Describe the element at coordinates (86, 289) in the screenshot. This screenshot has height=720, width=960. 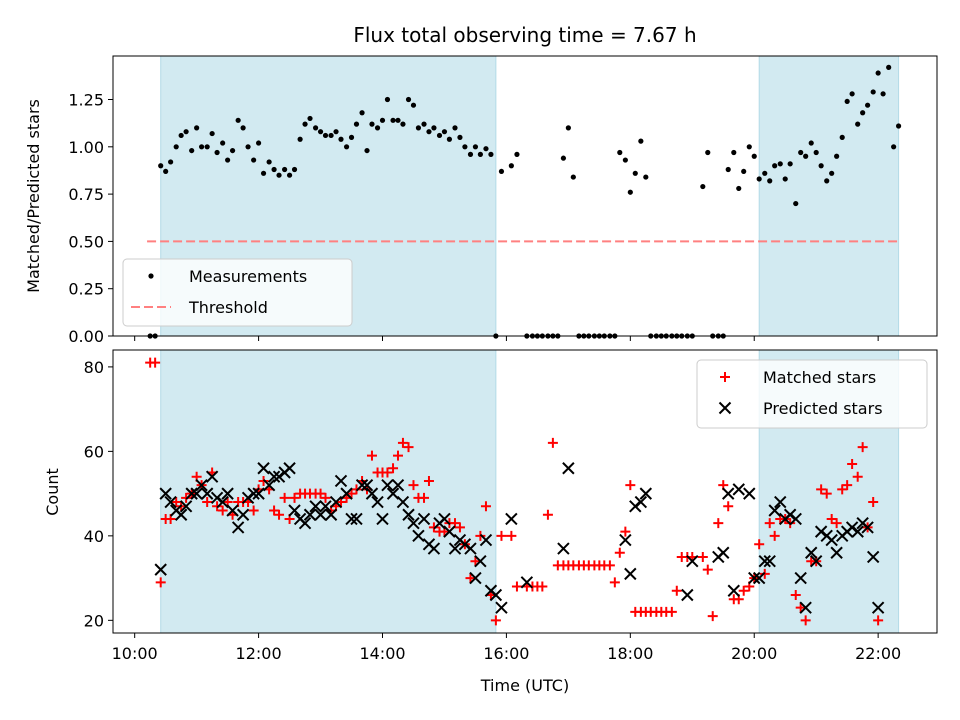
I see `top-y-tick-label: 0.25` at that location.